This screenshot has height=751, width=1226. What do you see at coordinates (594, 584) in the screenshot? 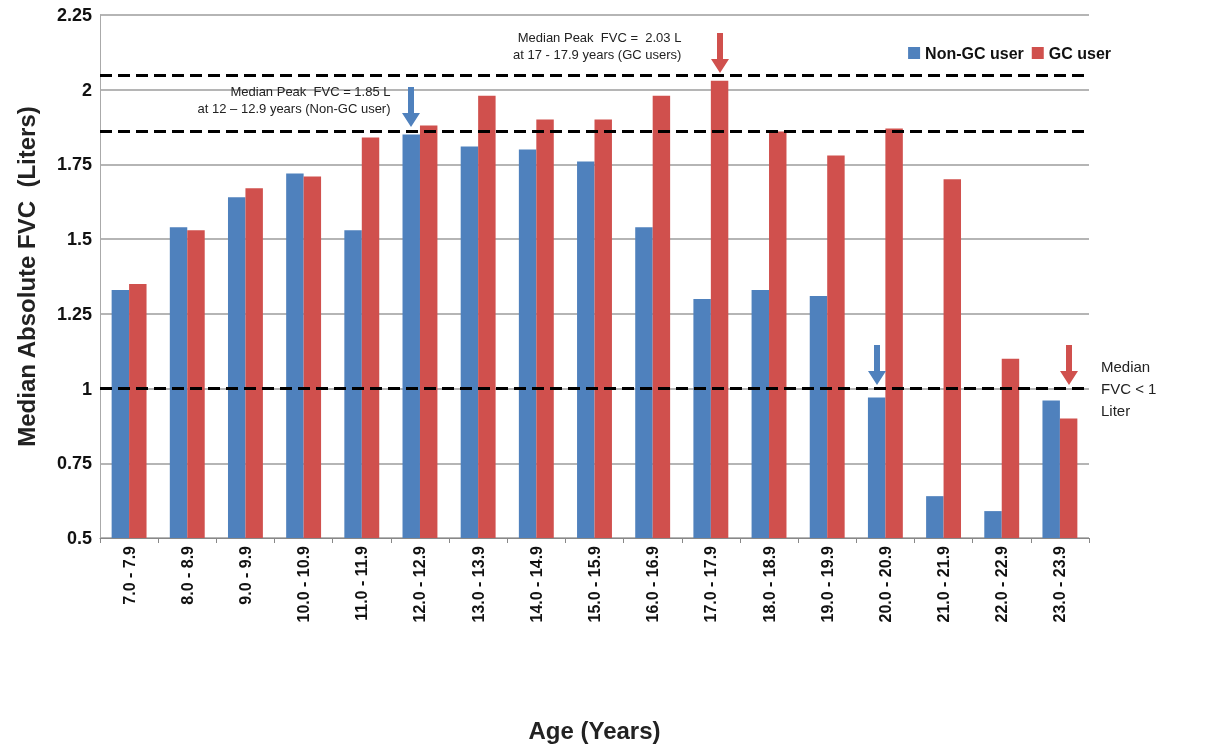
I see `x-tick-label: 15.0 - 15.9` at bounding box center [594, 584].